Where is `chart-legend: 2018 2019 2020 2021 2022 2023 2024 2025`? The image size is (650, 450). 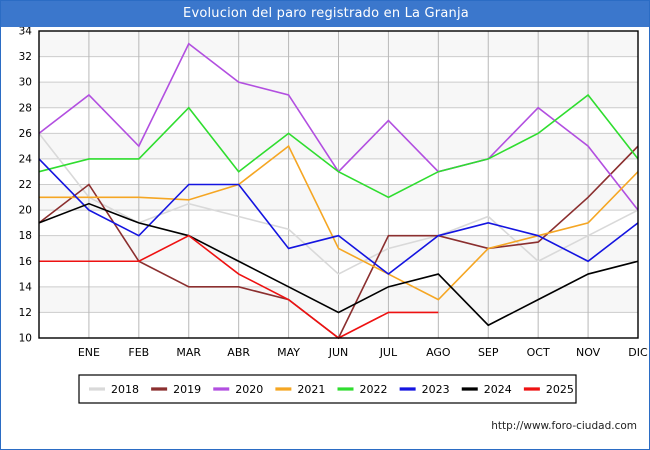
chart-legend: 2018 2019 2020 2021 2022 2023 2024 2025 is located at coordinates (327, 389).